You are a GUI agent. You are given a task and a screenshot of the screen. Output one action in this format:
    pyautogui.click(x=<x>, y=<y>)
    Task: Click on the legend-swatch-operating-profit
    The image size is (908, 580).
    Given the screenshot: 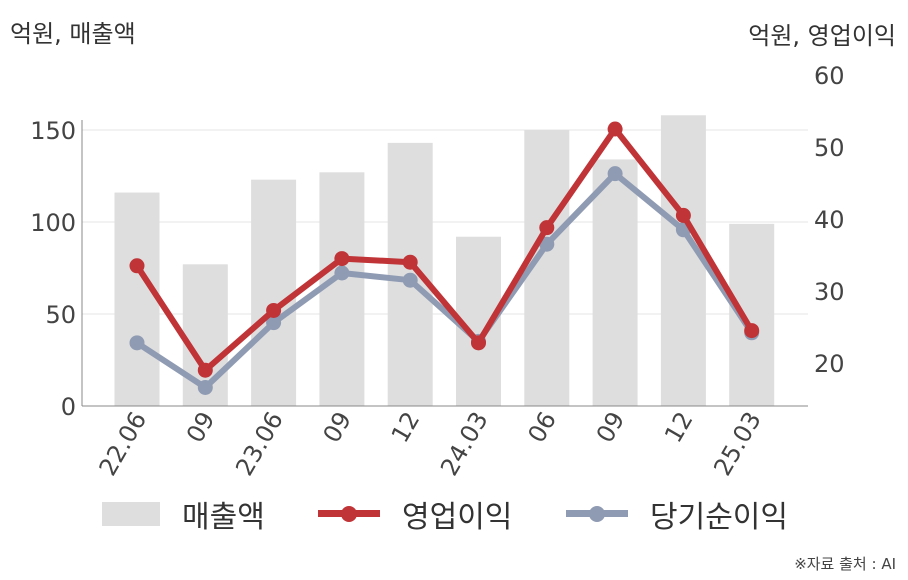 What is the action you would take?
    pyautogui.click(x=349, y=514)
    